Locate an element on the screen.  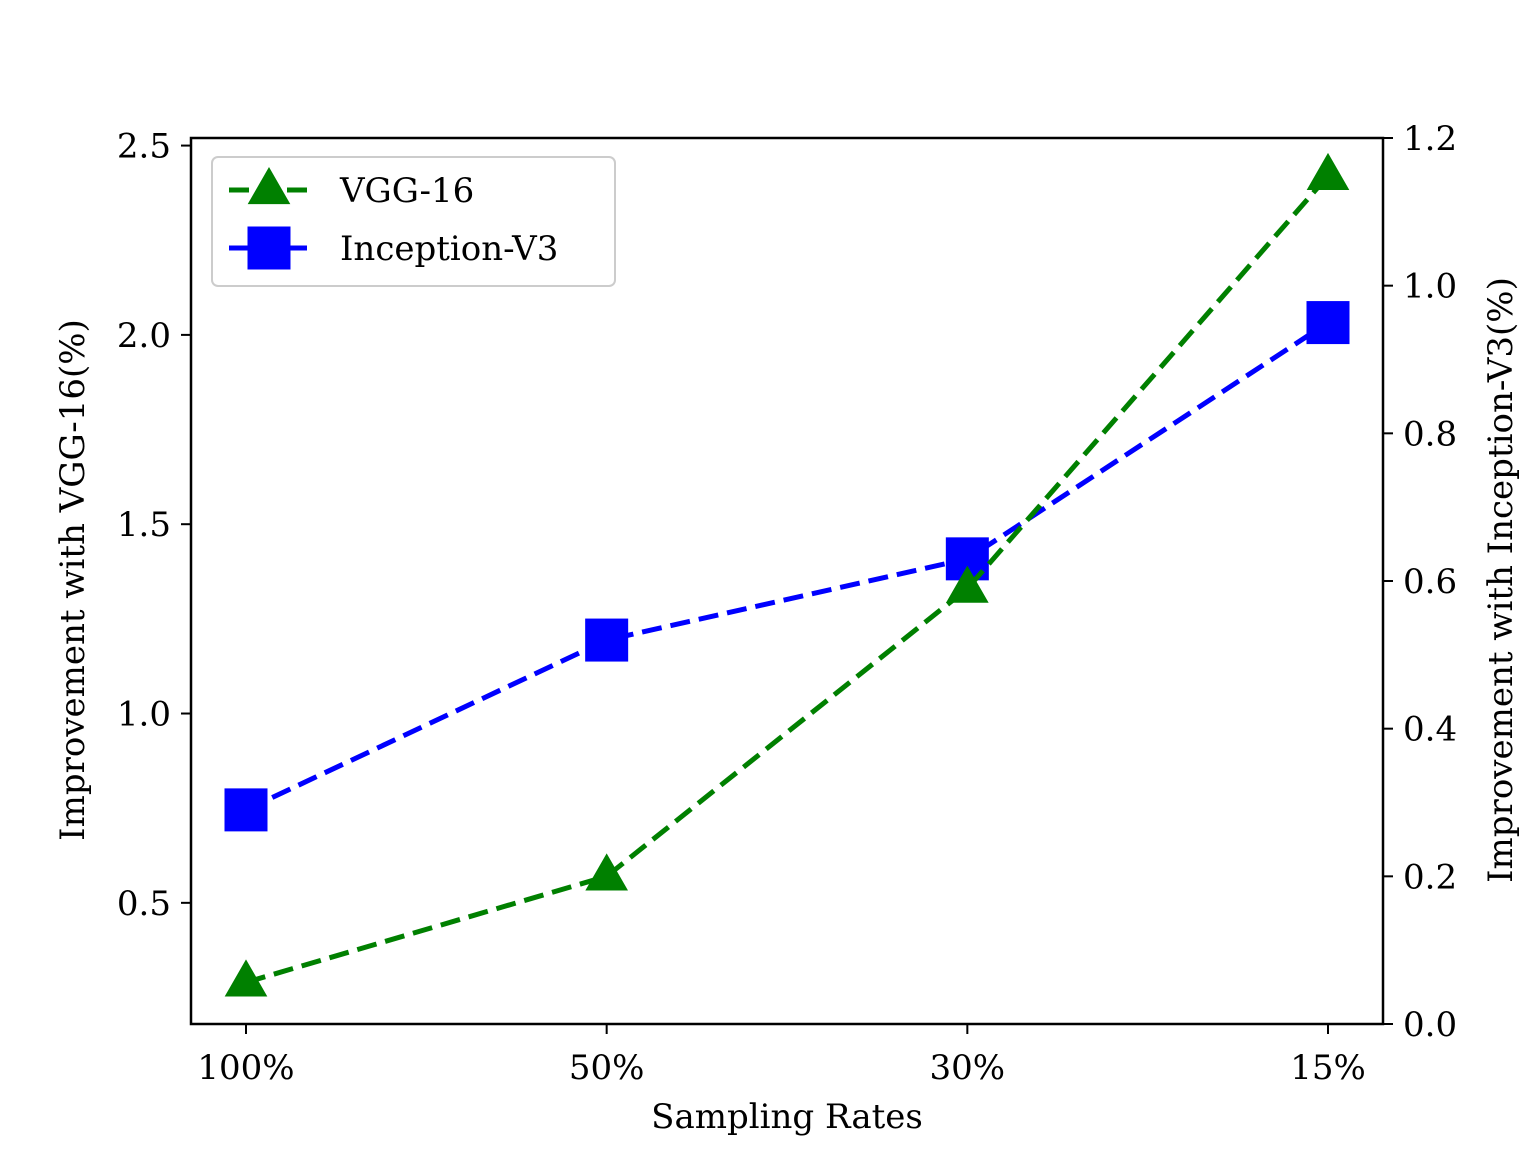
legend-box is located at coordinates (413, 221).